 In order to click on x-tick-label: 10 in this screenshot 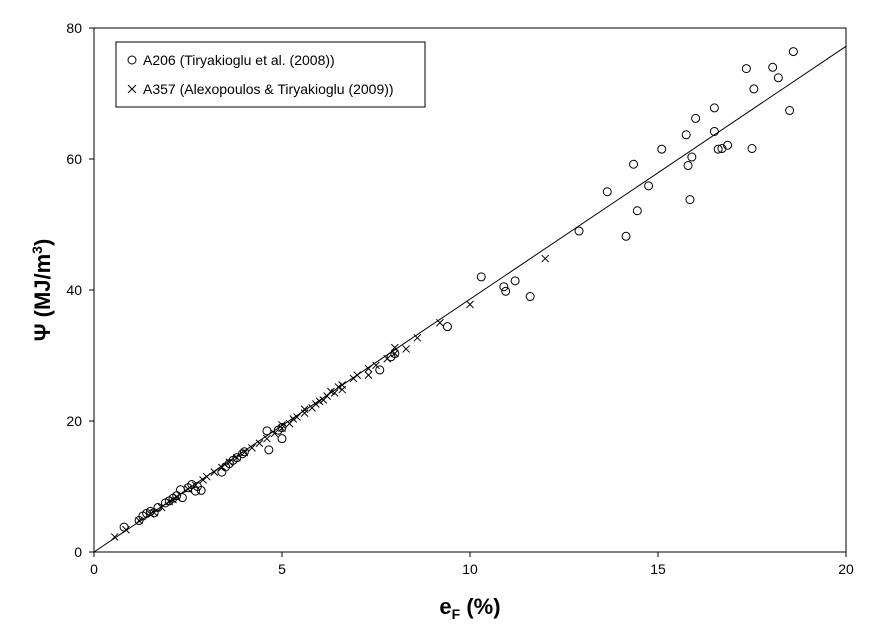, I will do `click(470, 569)`.